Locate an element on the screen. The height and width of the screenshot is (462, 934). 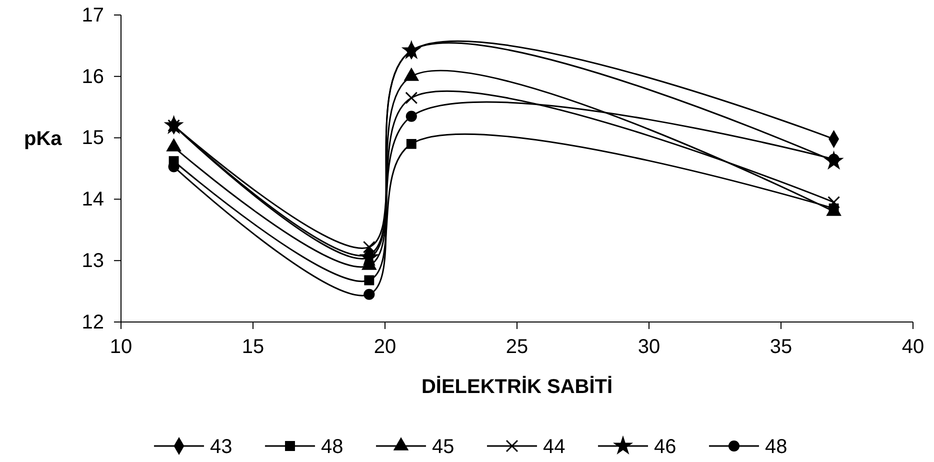
legend-label: 45 is located at coordinates (443, 447).